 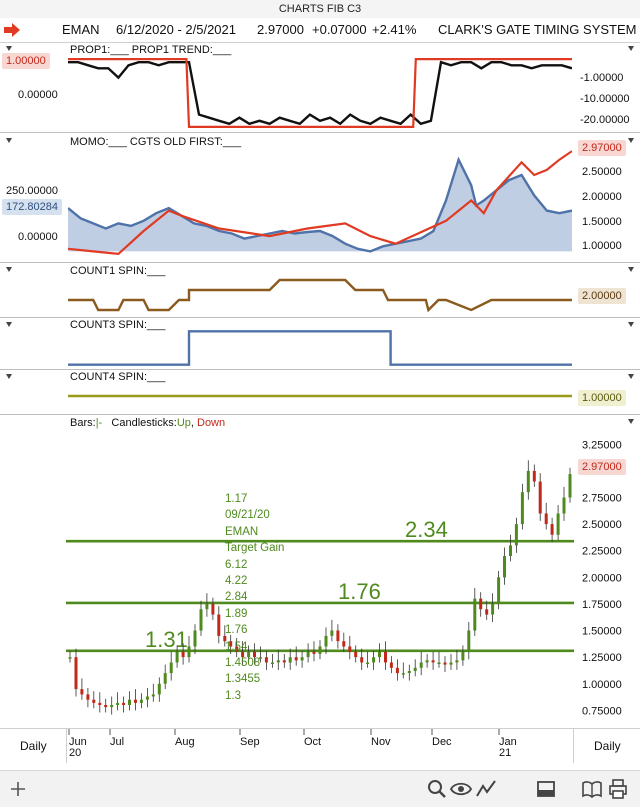 What do you see at coordinates (236, 499) in the screenshot?
I see `annotation-line: 1.17` at bounding box center [236, 499].